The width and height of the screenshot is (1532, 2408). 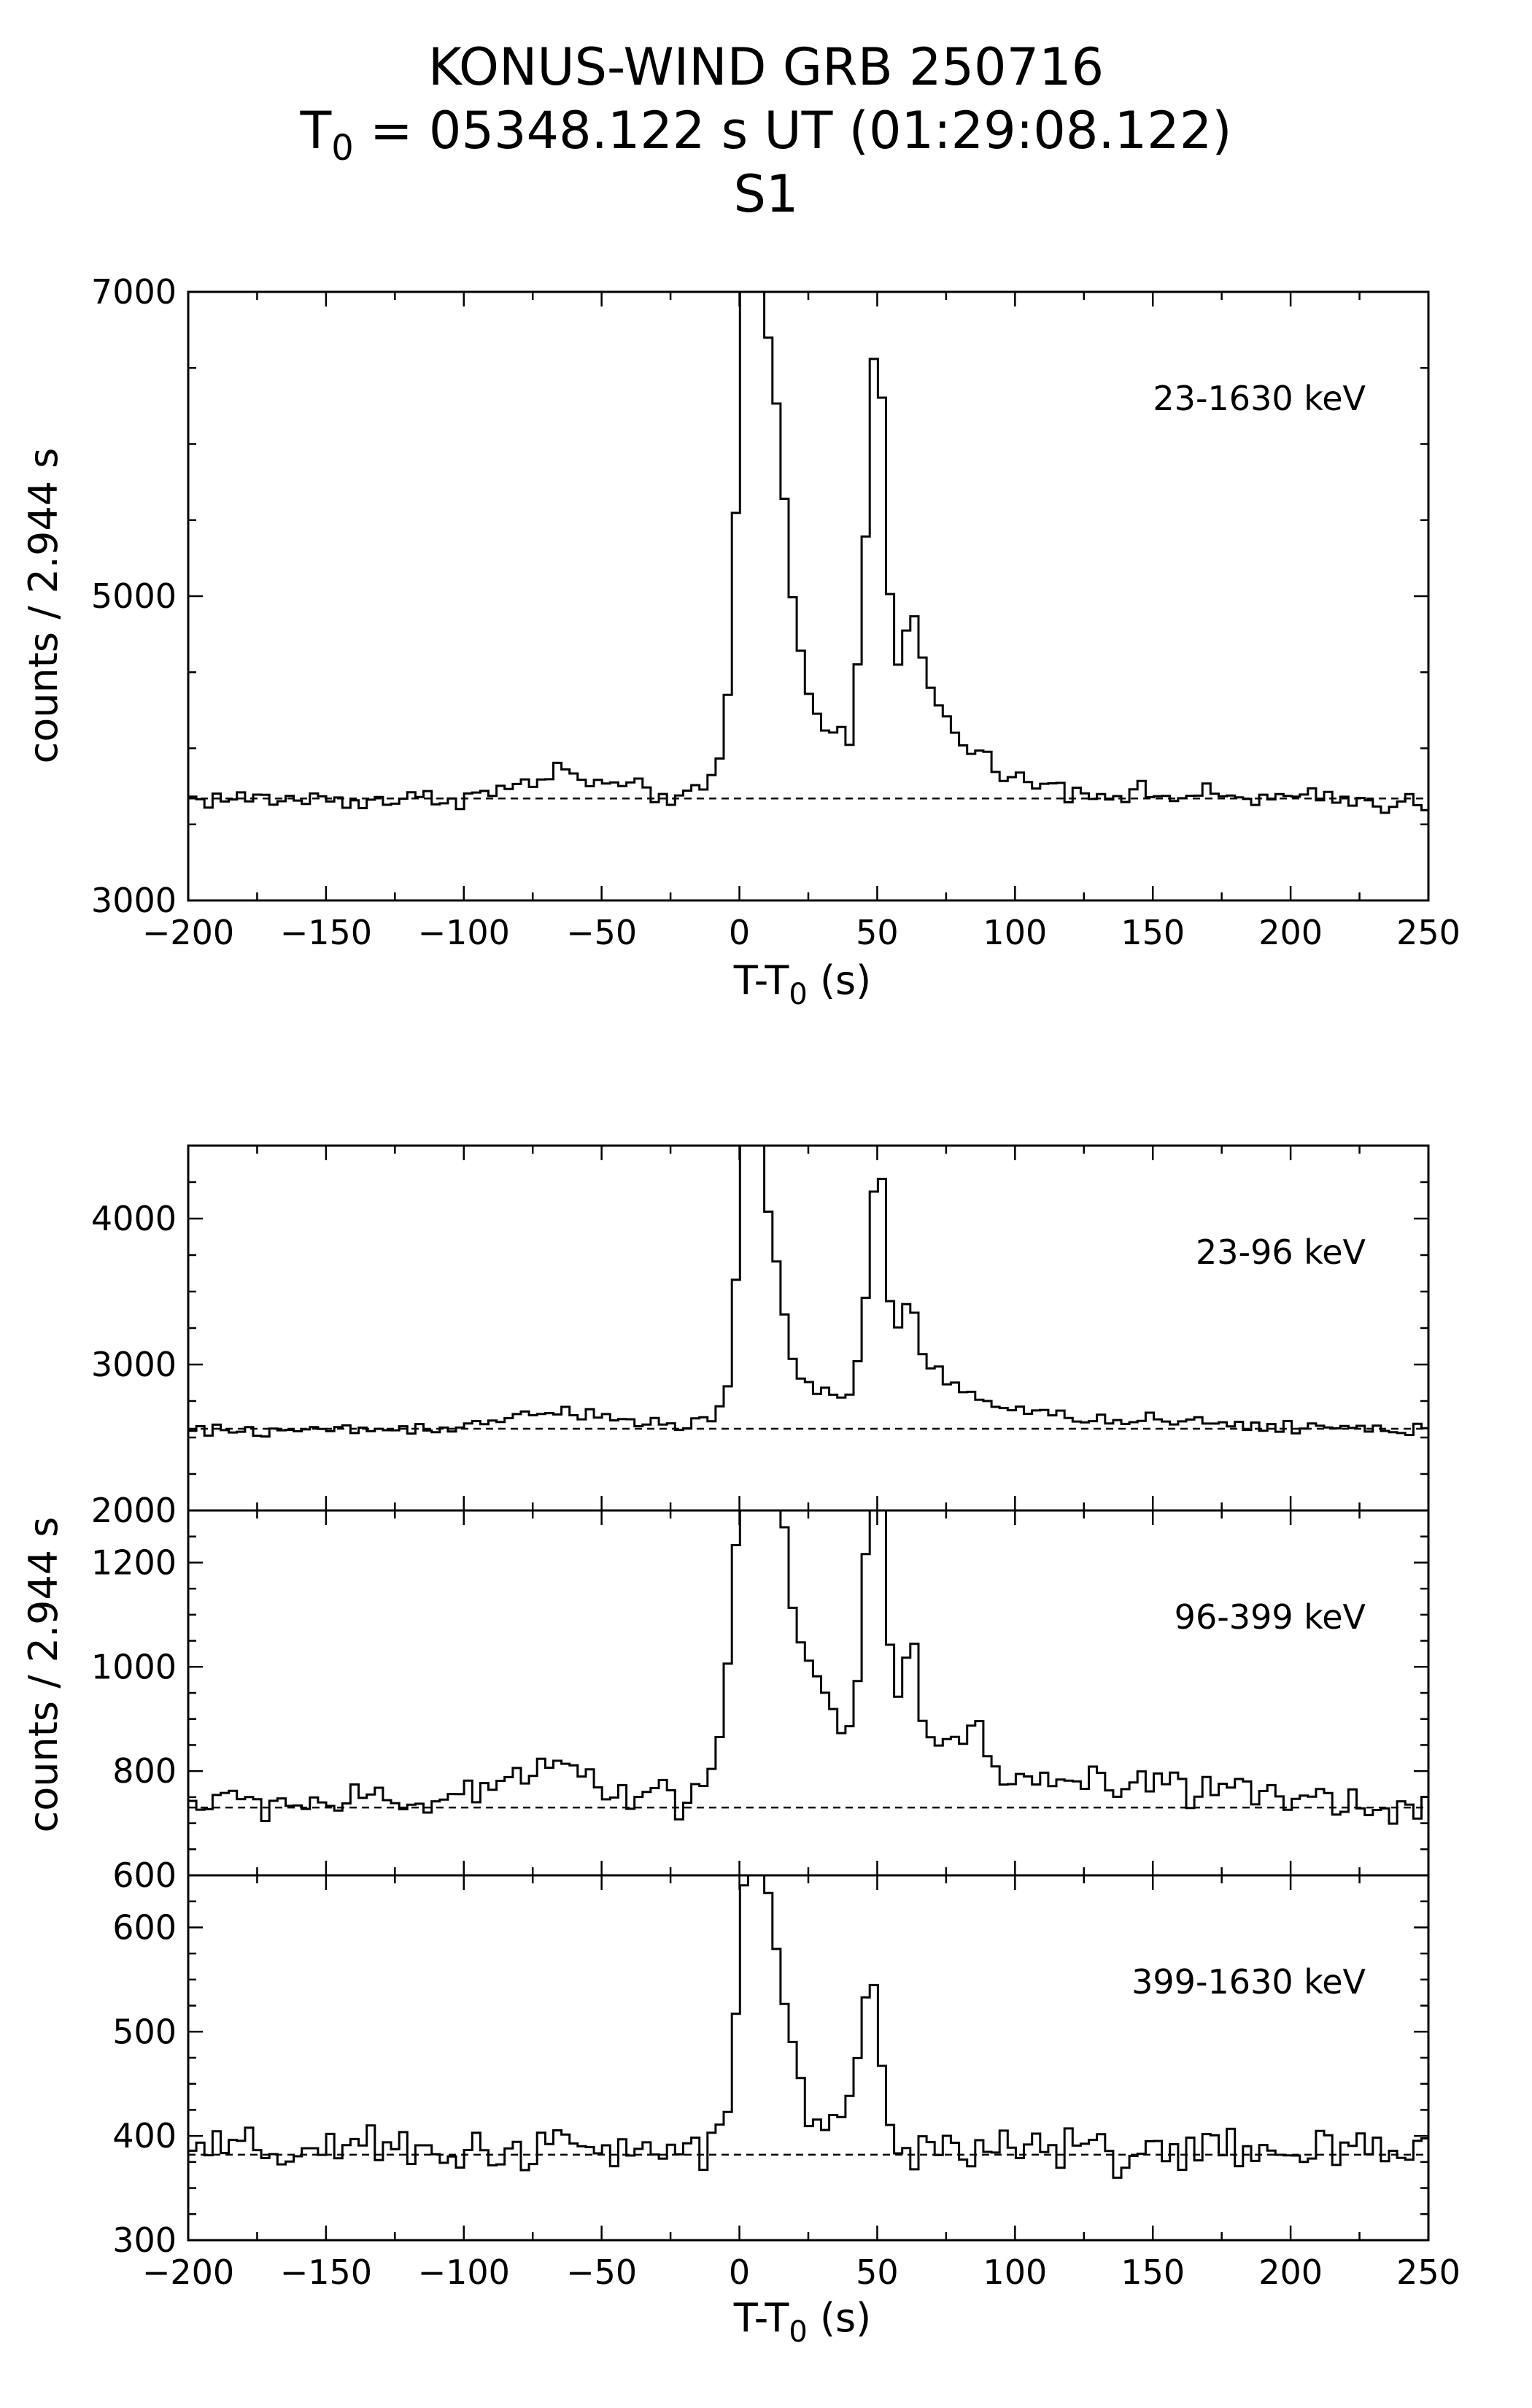 What do you see at coordinates (326, 2272) in the screenshot?
I see `x-tick-label-bottom-3: −150` at bounding box center [326, 2272].